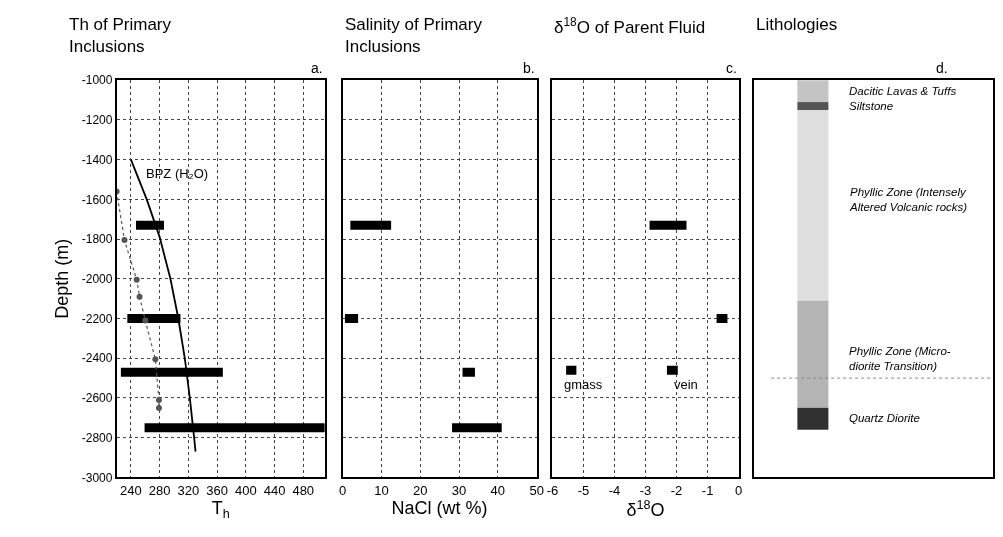 This screenshot has width=1003, height=537. What do you see at coordinates (220, 509) in the screenshot?
I see `x-axis-title: T$_{h}$` at bounding box center [220, 509].